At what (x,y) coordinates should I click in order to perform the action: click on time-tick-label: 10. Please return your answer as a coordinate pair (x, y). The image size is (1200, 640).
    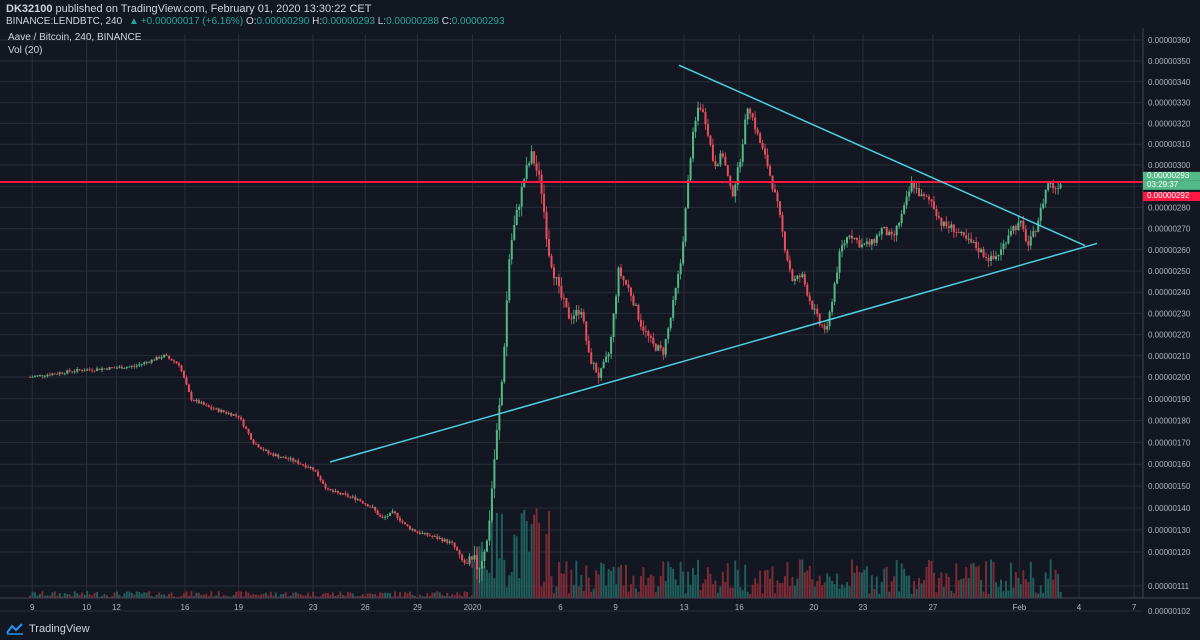
    Looking at the image, I should click on (86, 607).